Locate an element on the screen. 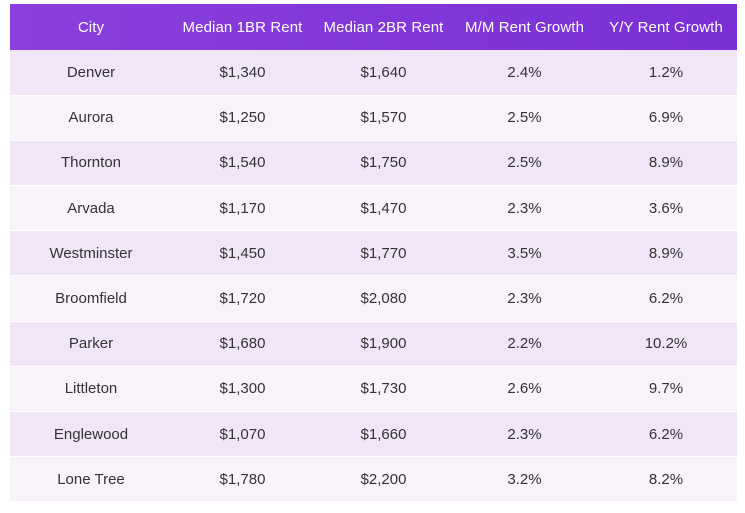 The image size is (745, 513). cell-city: Littleton is located at coordinates (91, 389).